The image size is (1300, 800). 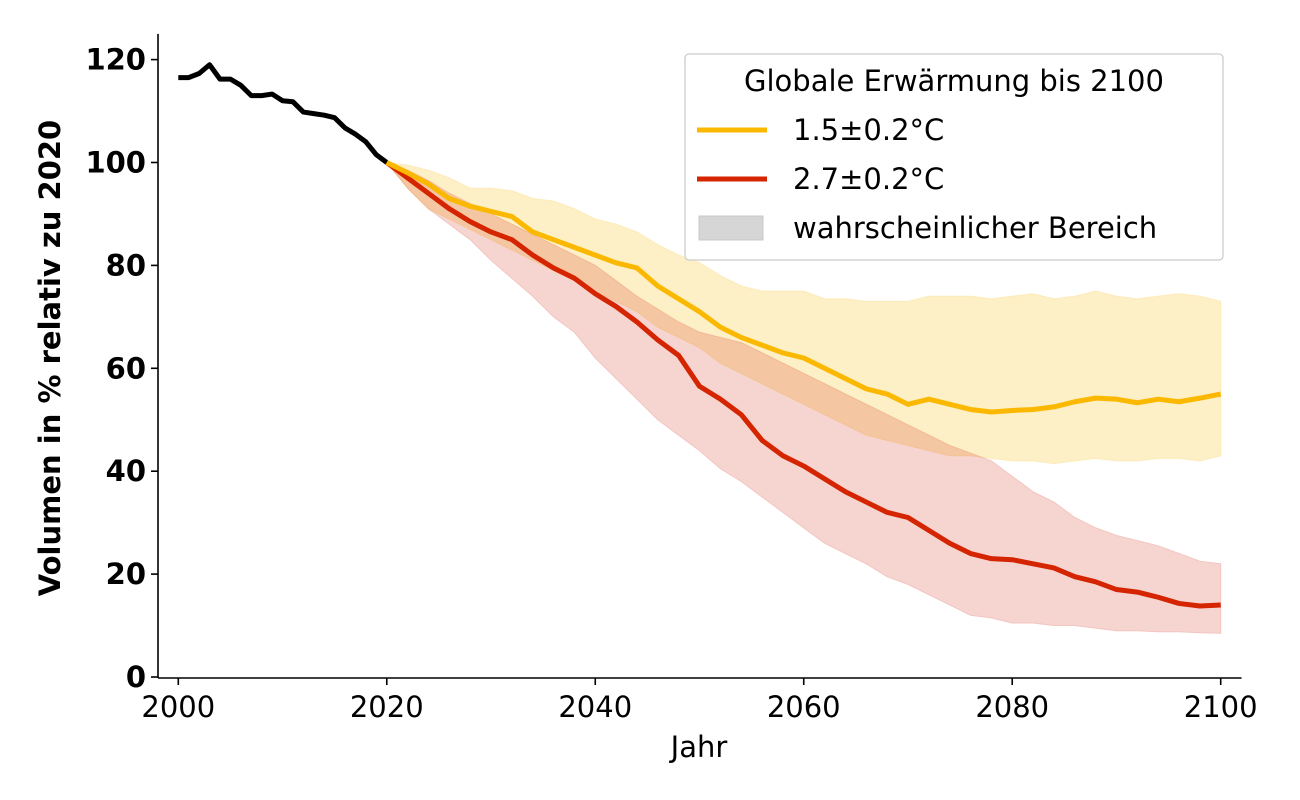 I want to click on legend-label: wahrscheinlicher Bereich, so click(x=975, y=228).